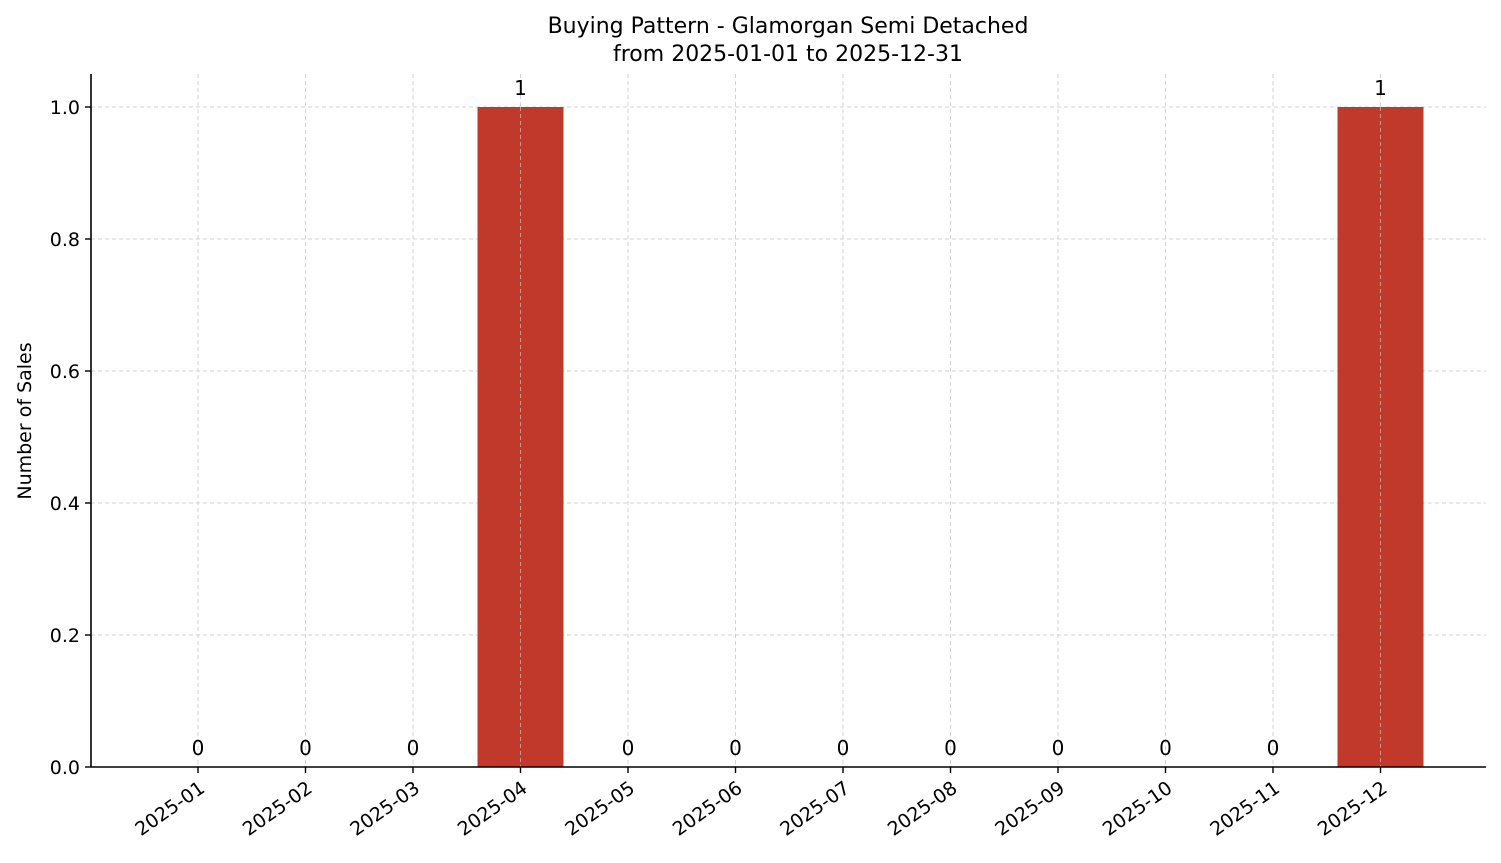 The image size is (1501, 863). What do you see at coordinates (65, 108) in the screenshot?
I see `y-tick-label: 1.0` at bounding box center [65, 108].